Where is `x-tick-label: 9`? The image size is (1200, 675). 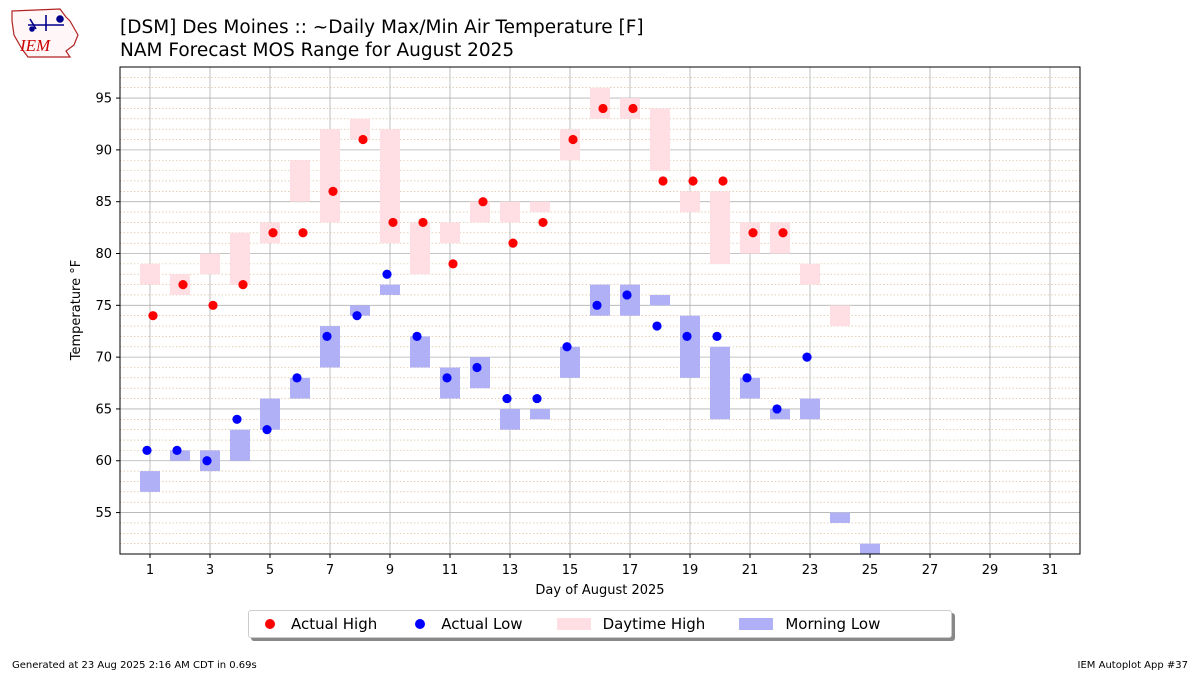
x-tick-label: 9 is located at coordinates (390, 570).